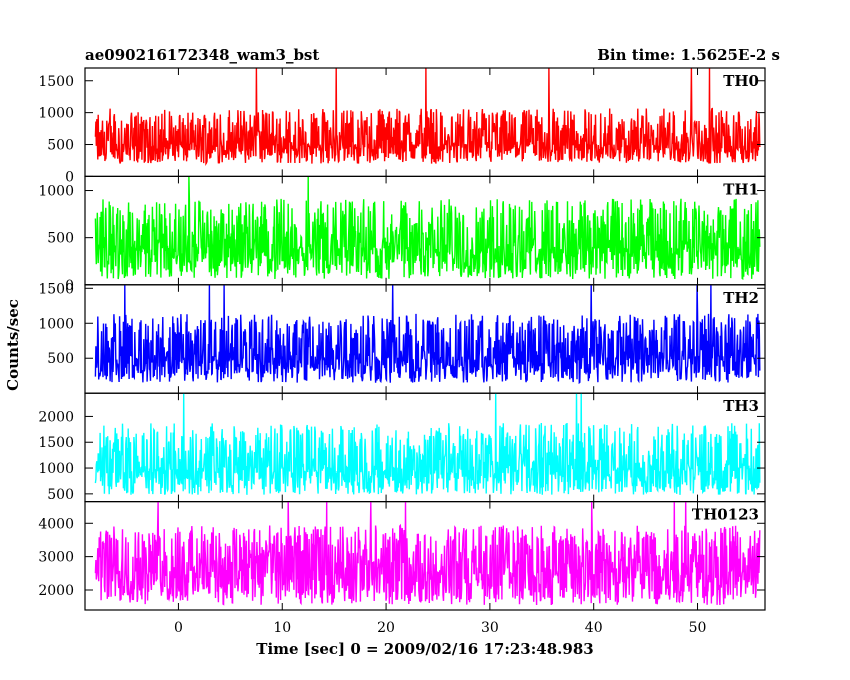  I want to click on series-th3-trace, so click(427, 444).